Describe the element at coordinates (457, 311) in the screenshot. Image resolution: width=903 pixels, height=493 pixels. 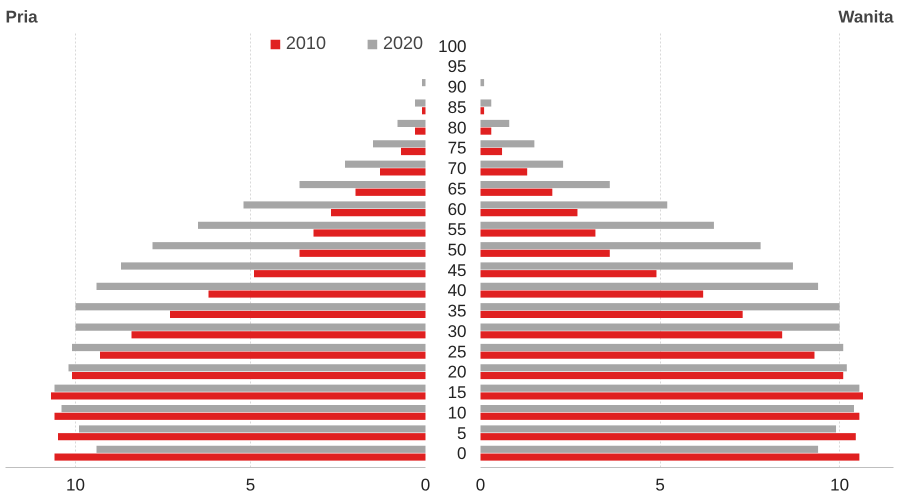
I see `y-tick-label: 35` at that location.